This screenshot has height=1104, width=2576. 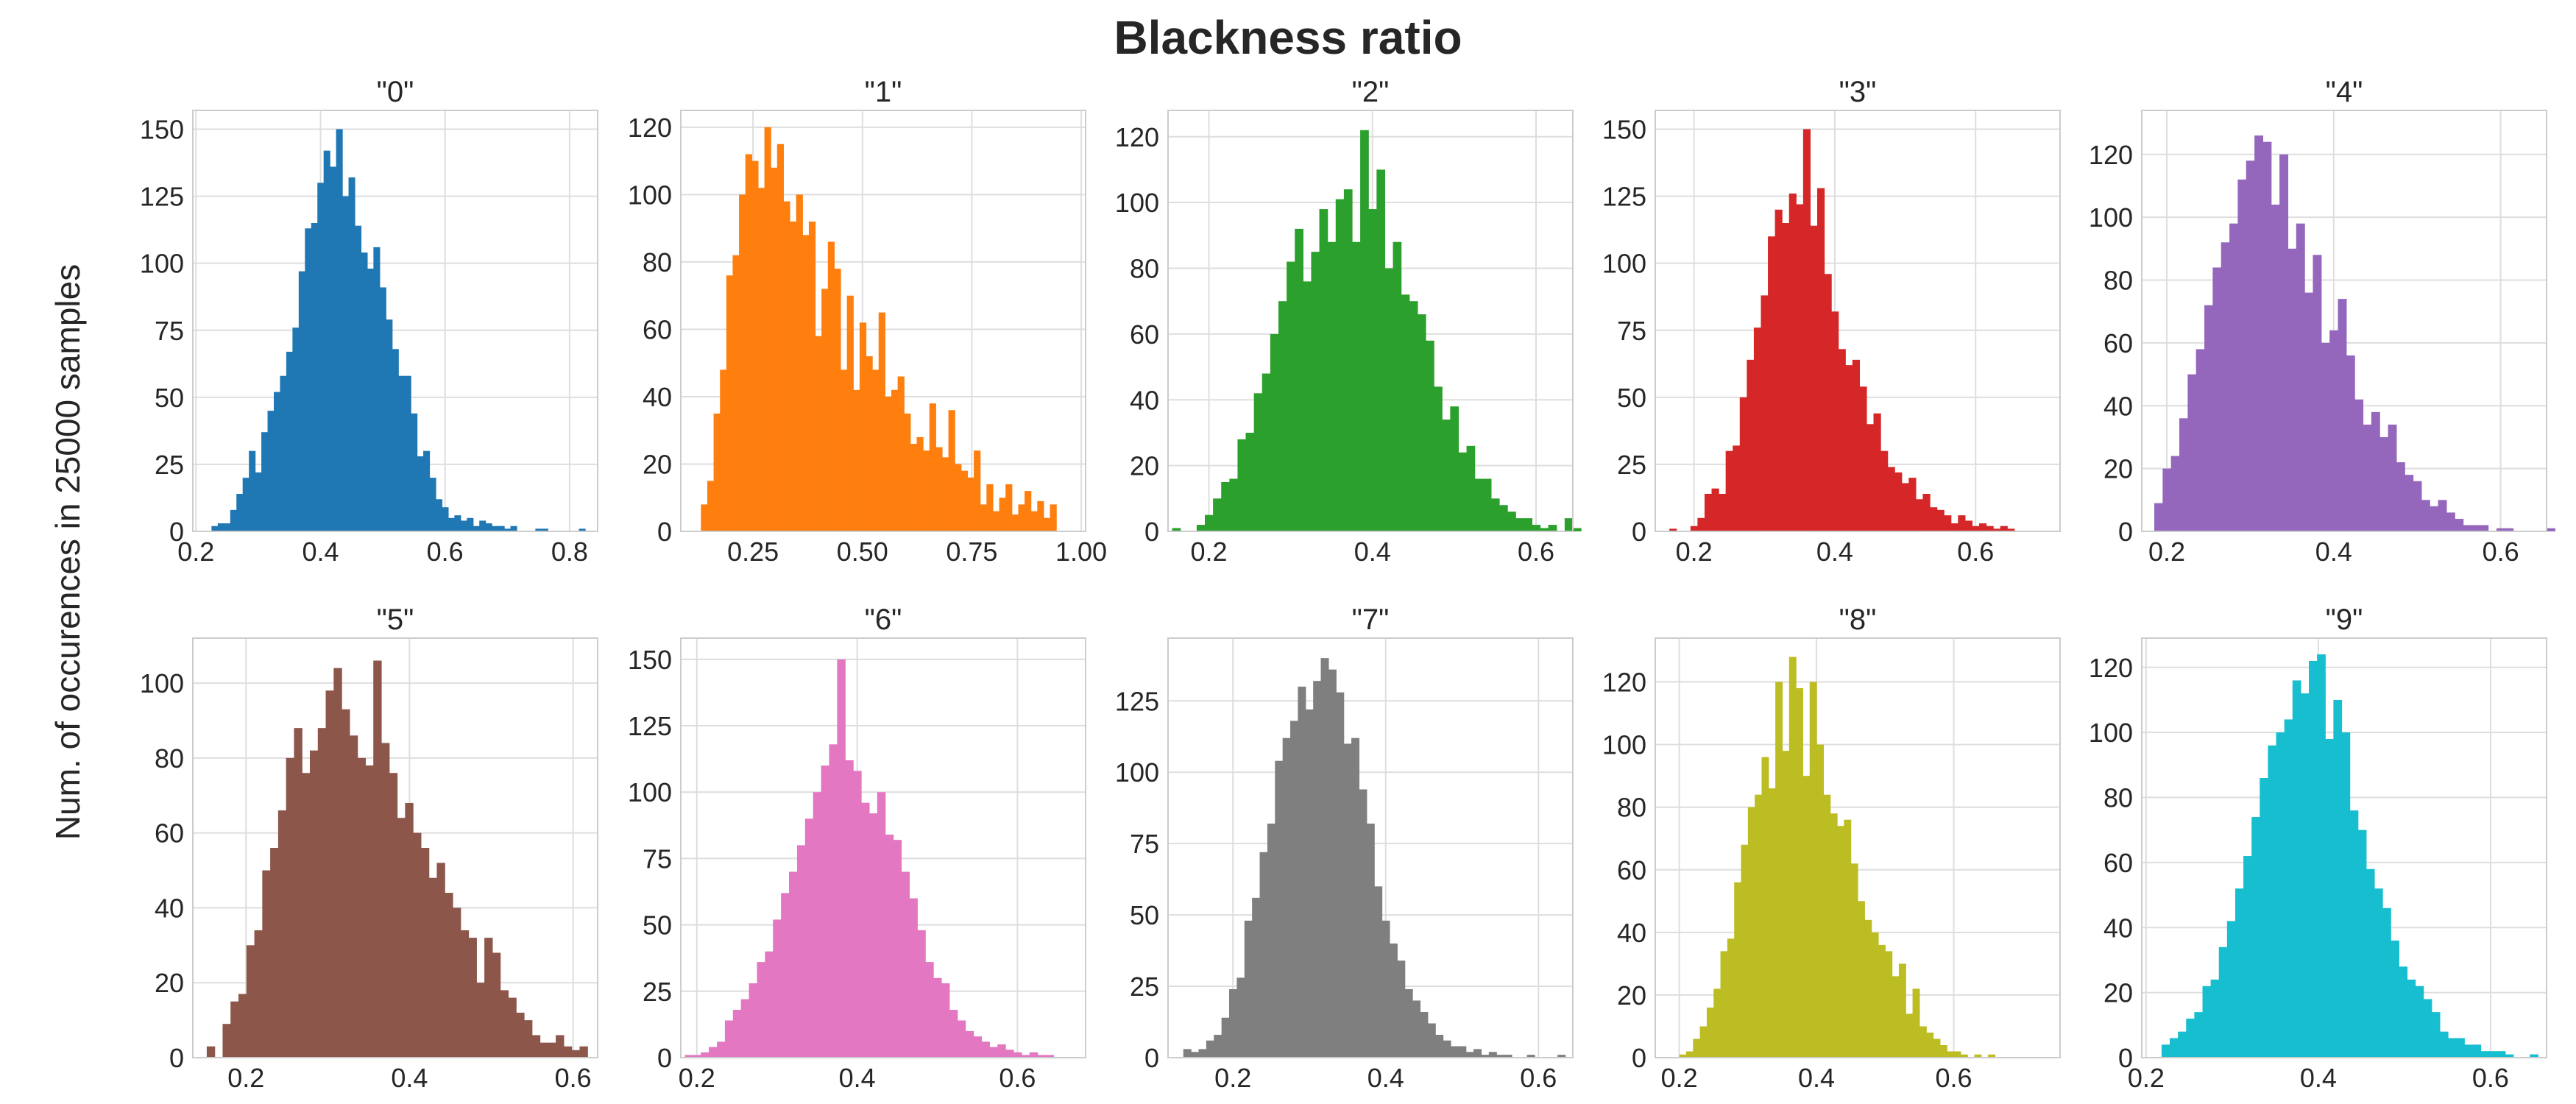 What do you see at coordinates (657, 859) in the screenshot?
I see `y-tick-label: 75` at bounding box center [657, 859].